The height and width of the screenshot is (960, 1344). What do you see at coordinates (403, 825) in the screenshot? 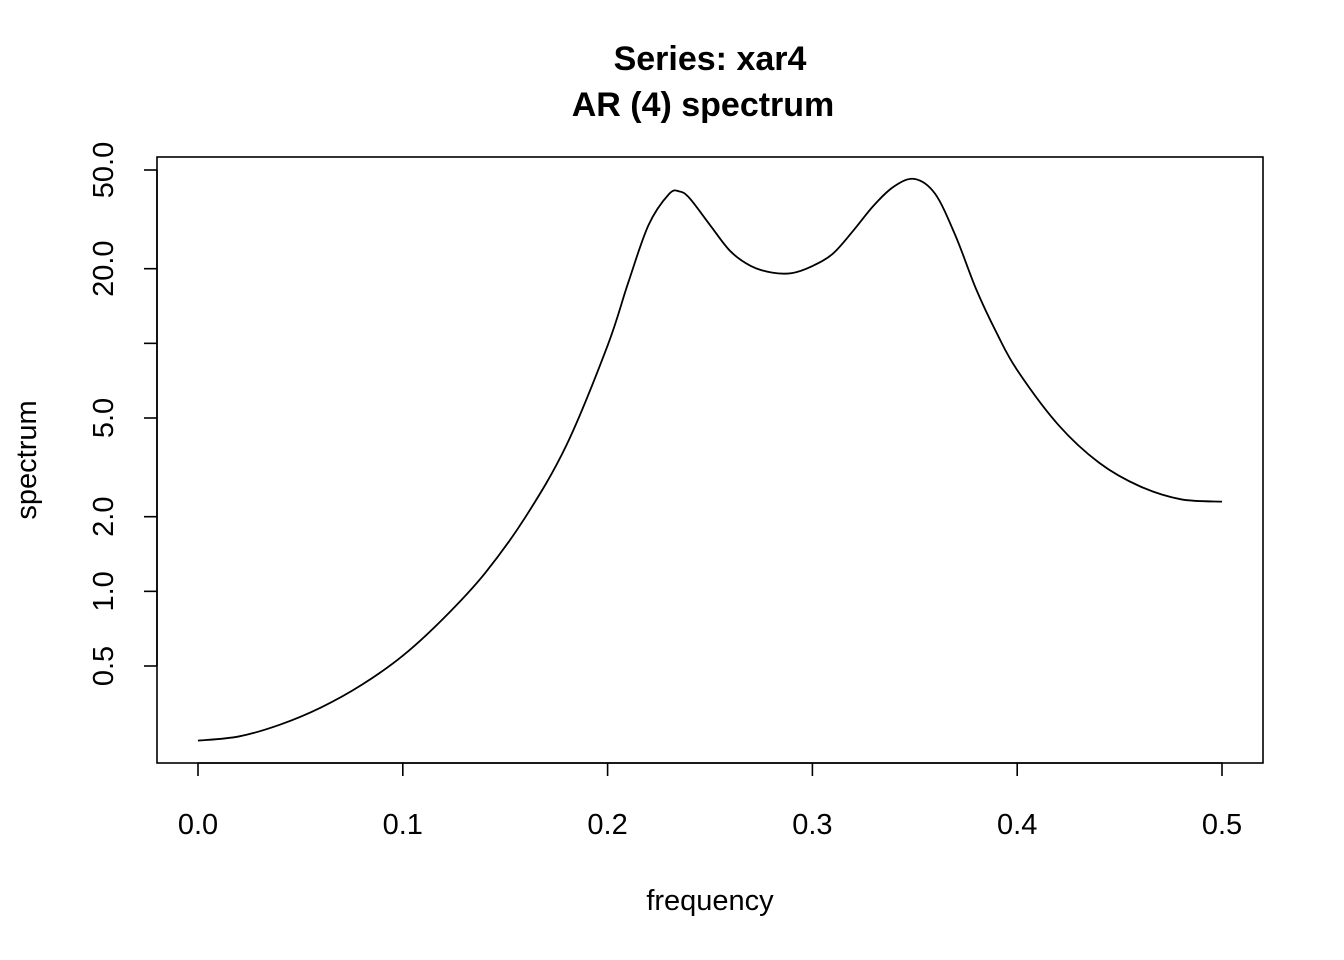
I see `x-tick-label: 0.1` at bounding box center [403, 825].